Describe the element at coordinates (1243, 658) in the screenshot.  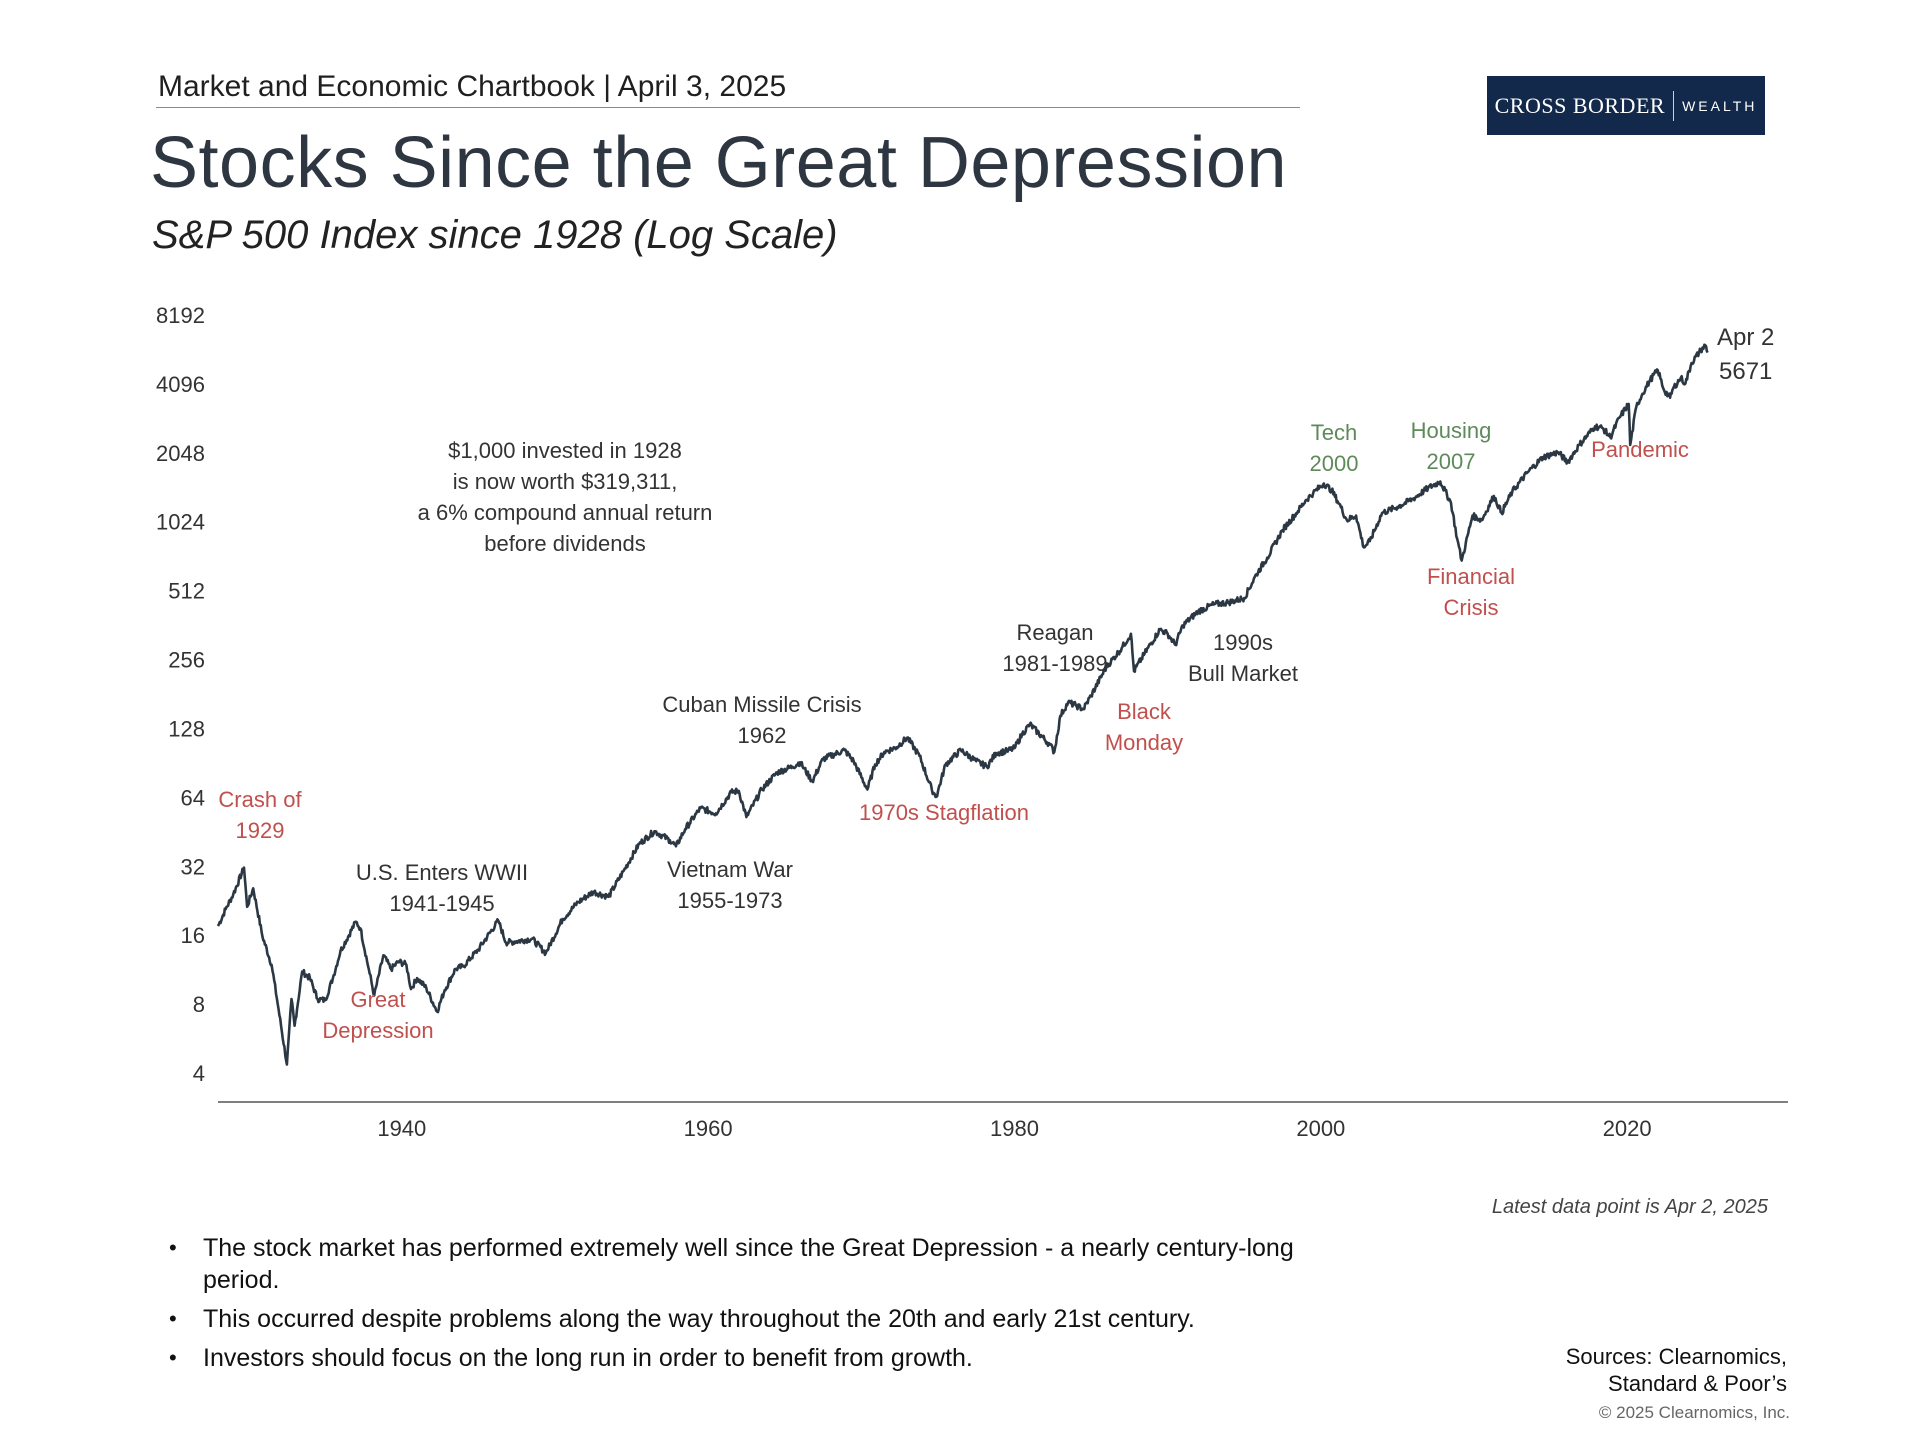
I see `annotation-bull-market: 1990s Bull Market` at that location.